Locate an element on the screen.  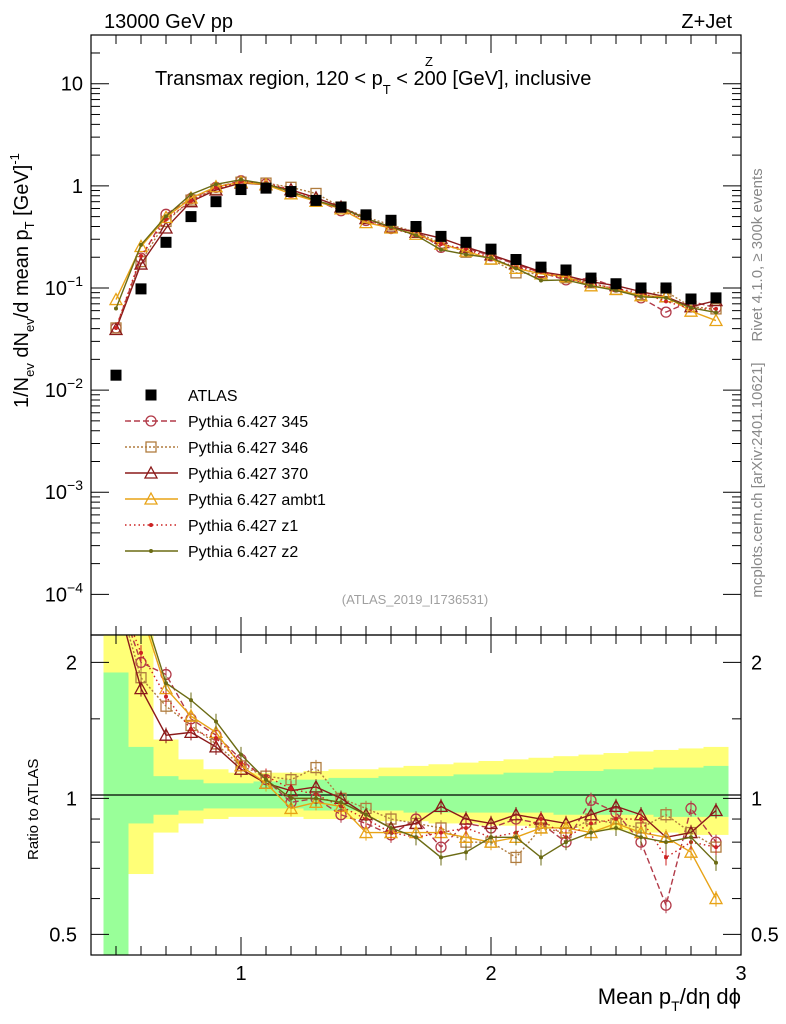
ratio-tick-label-right: 2 is located at coordinates (756, 663).